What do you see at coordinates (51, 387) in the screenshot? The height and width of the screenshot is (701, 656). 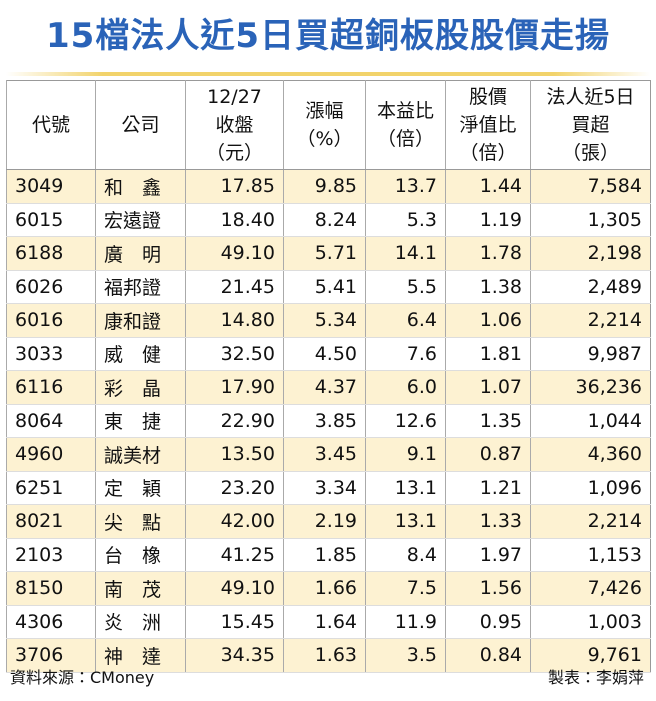 I see `table-cell: 6116` at bounding box center [51, 387].